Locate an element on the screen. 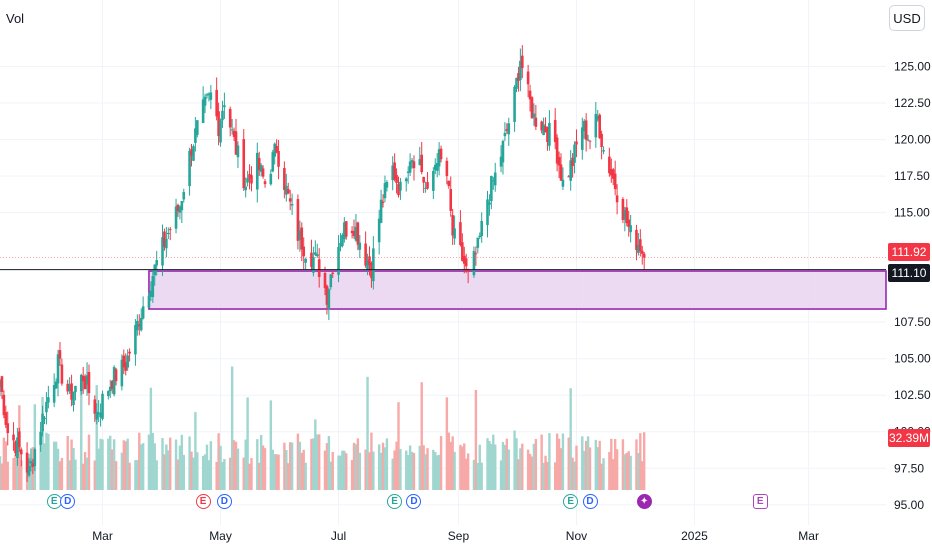  time-tick-label: Mar is located at coordinates (808, 536).